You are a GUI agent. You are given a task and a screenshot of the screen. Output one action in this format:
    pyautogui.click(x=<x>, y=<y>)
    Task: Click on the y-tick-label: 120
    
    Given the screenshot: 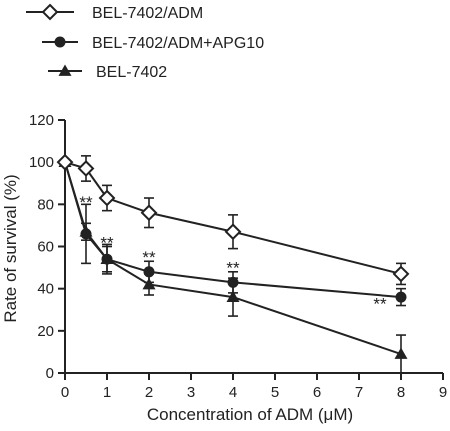 What is the action you would take?
    pyautogui.click(x=41, y=120)
    